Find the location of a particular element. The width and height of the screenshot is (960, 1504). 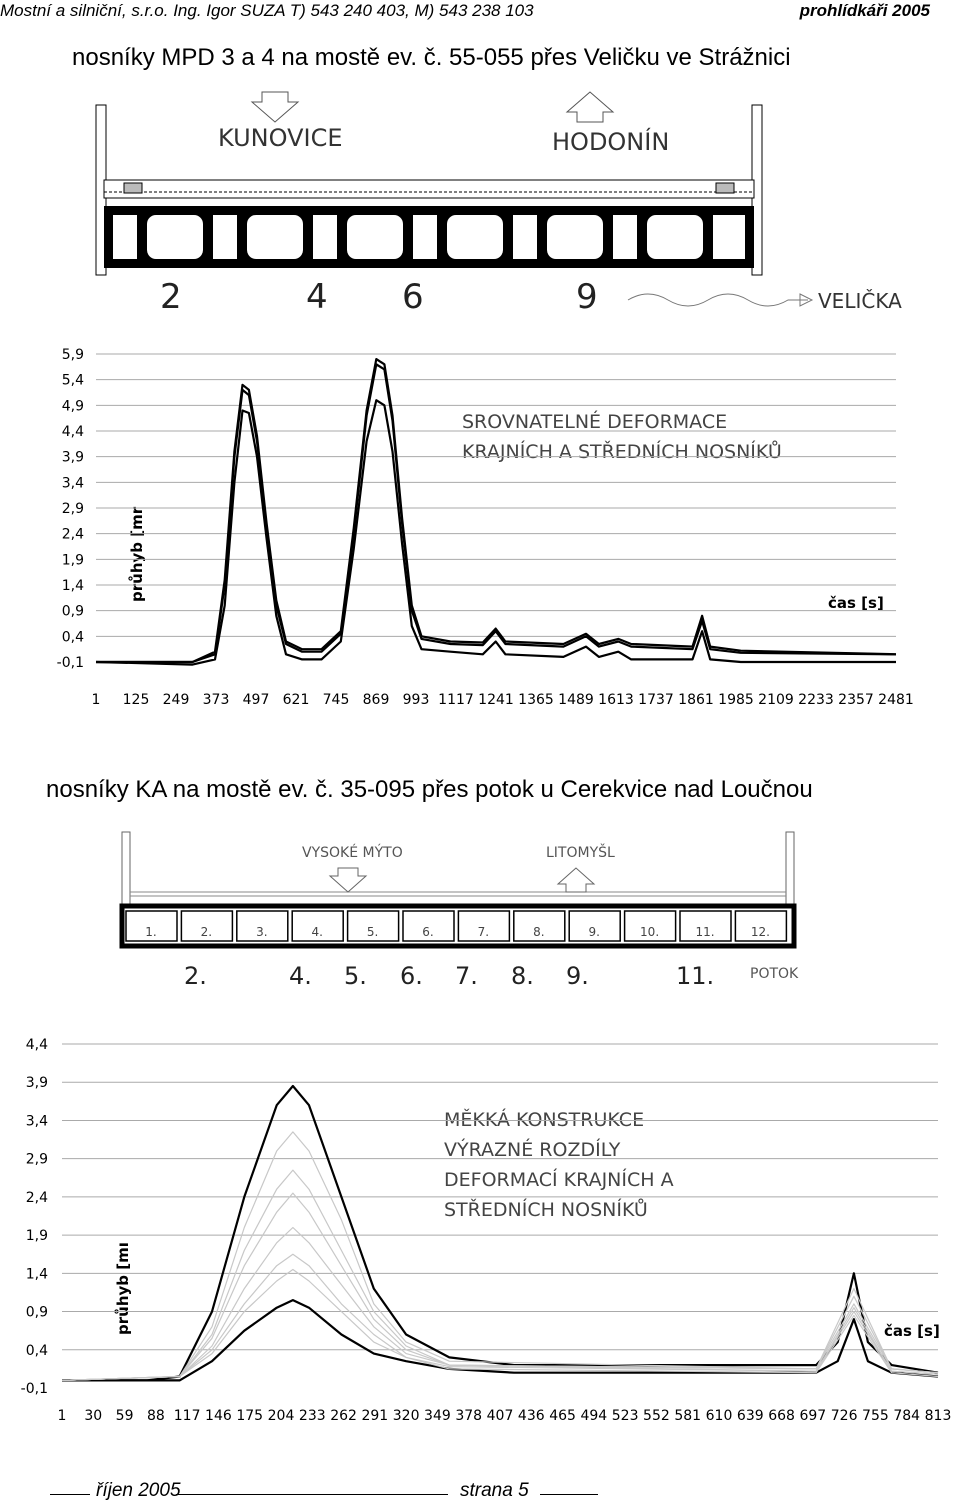

chart1-xtick-label: 373 is located at coordinates (216, 700).